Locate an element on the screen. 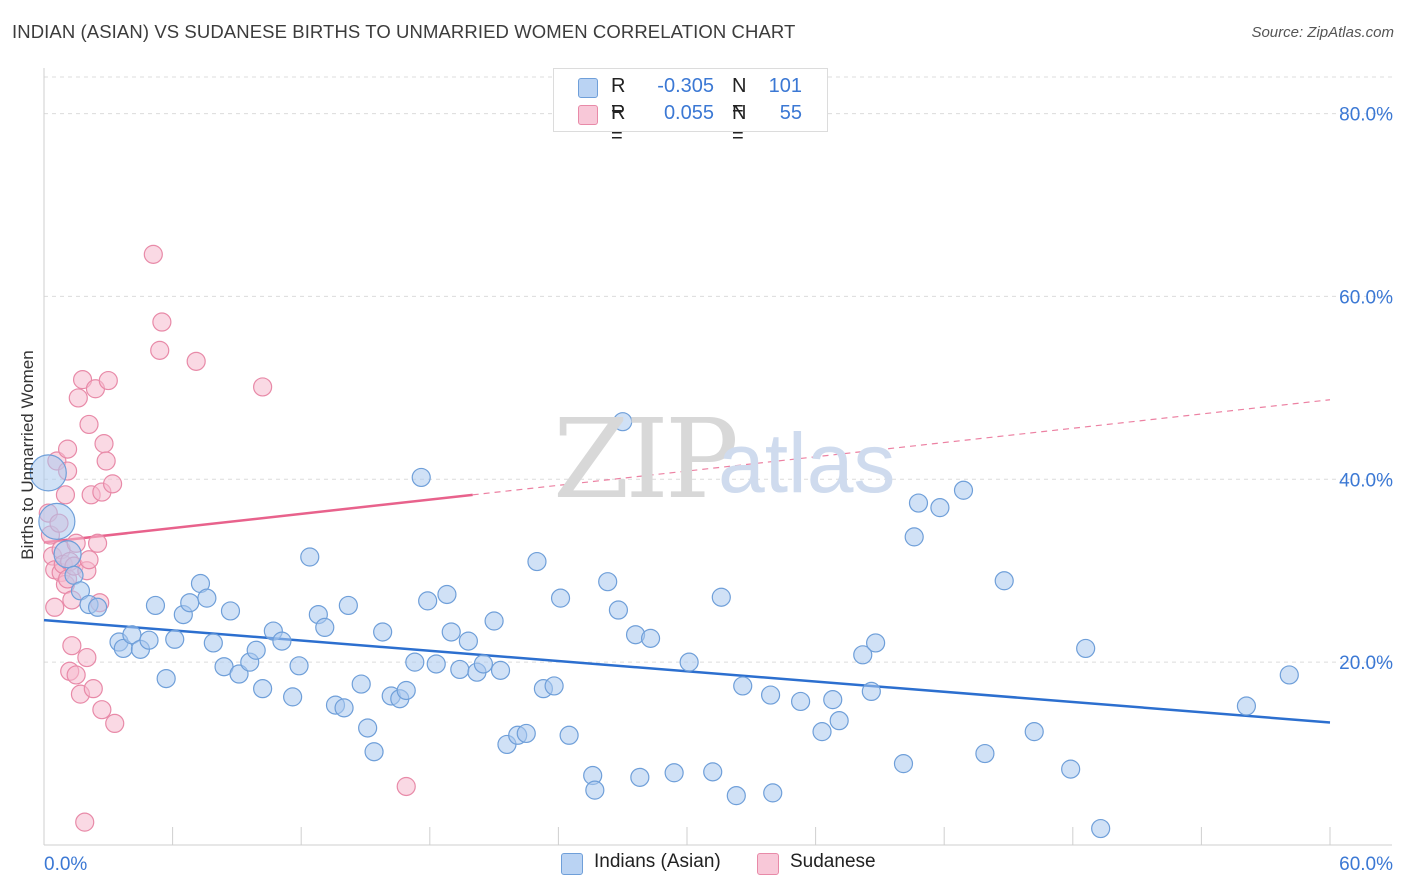  legend-r-value: 0.055 is located at coordinates (688, 113).